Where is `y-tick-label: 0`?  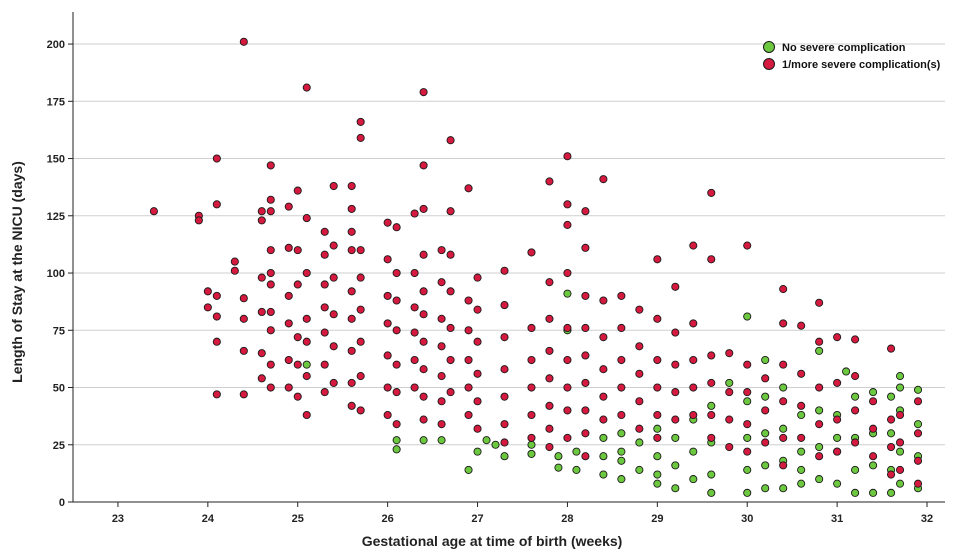 y-tick-label: 0 is located at coordinates (62, 503).